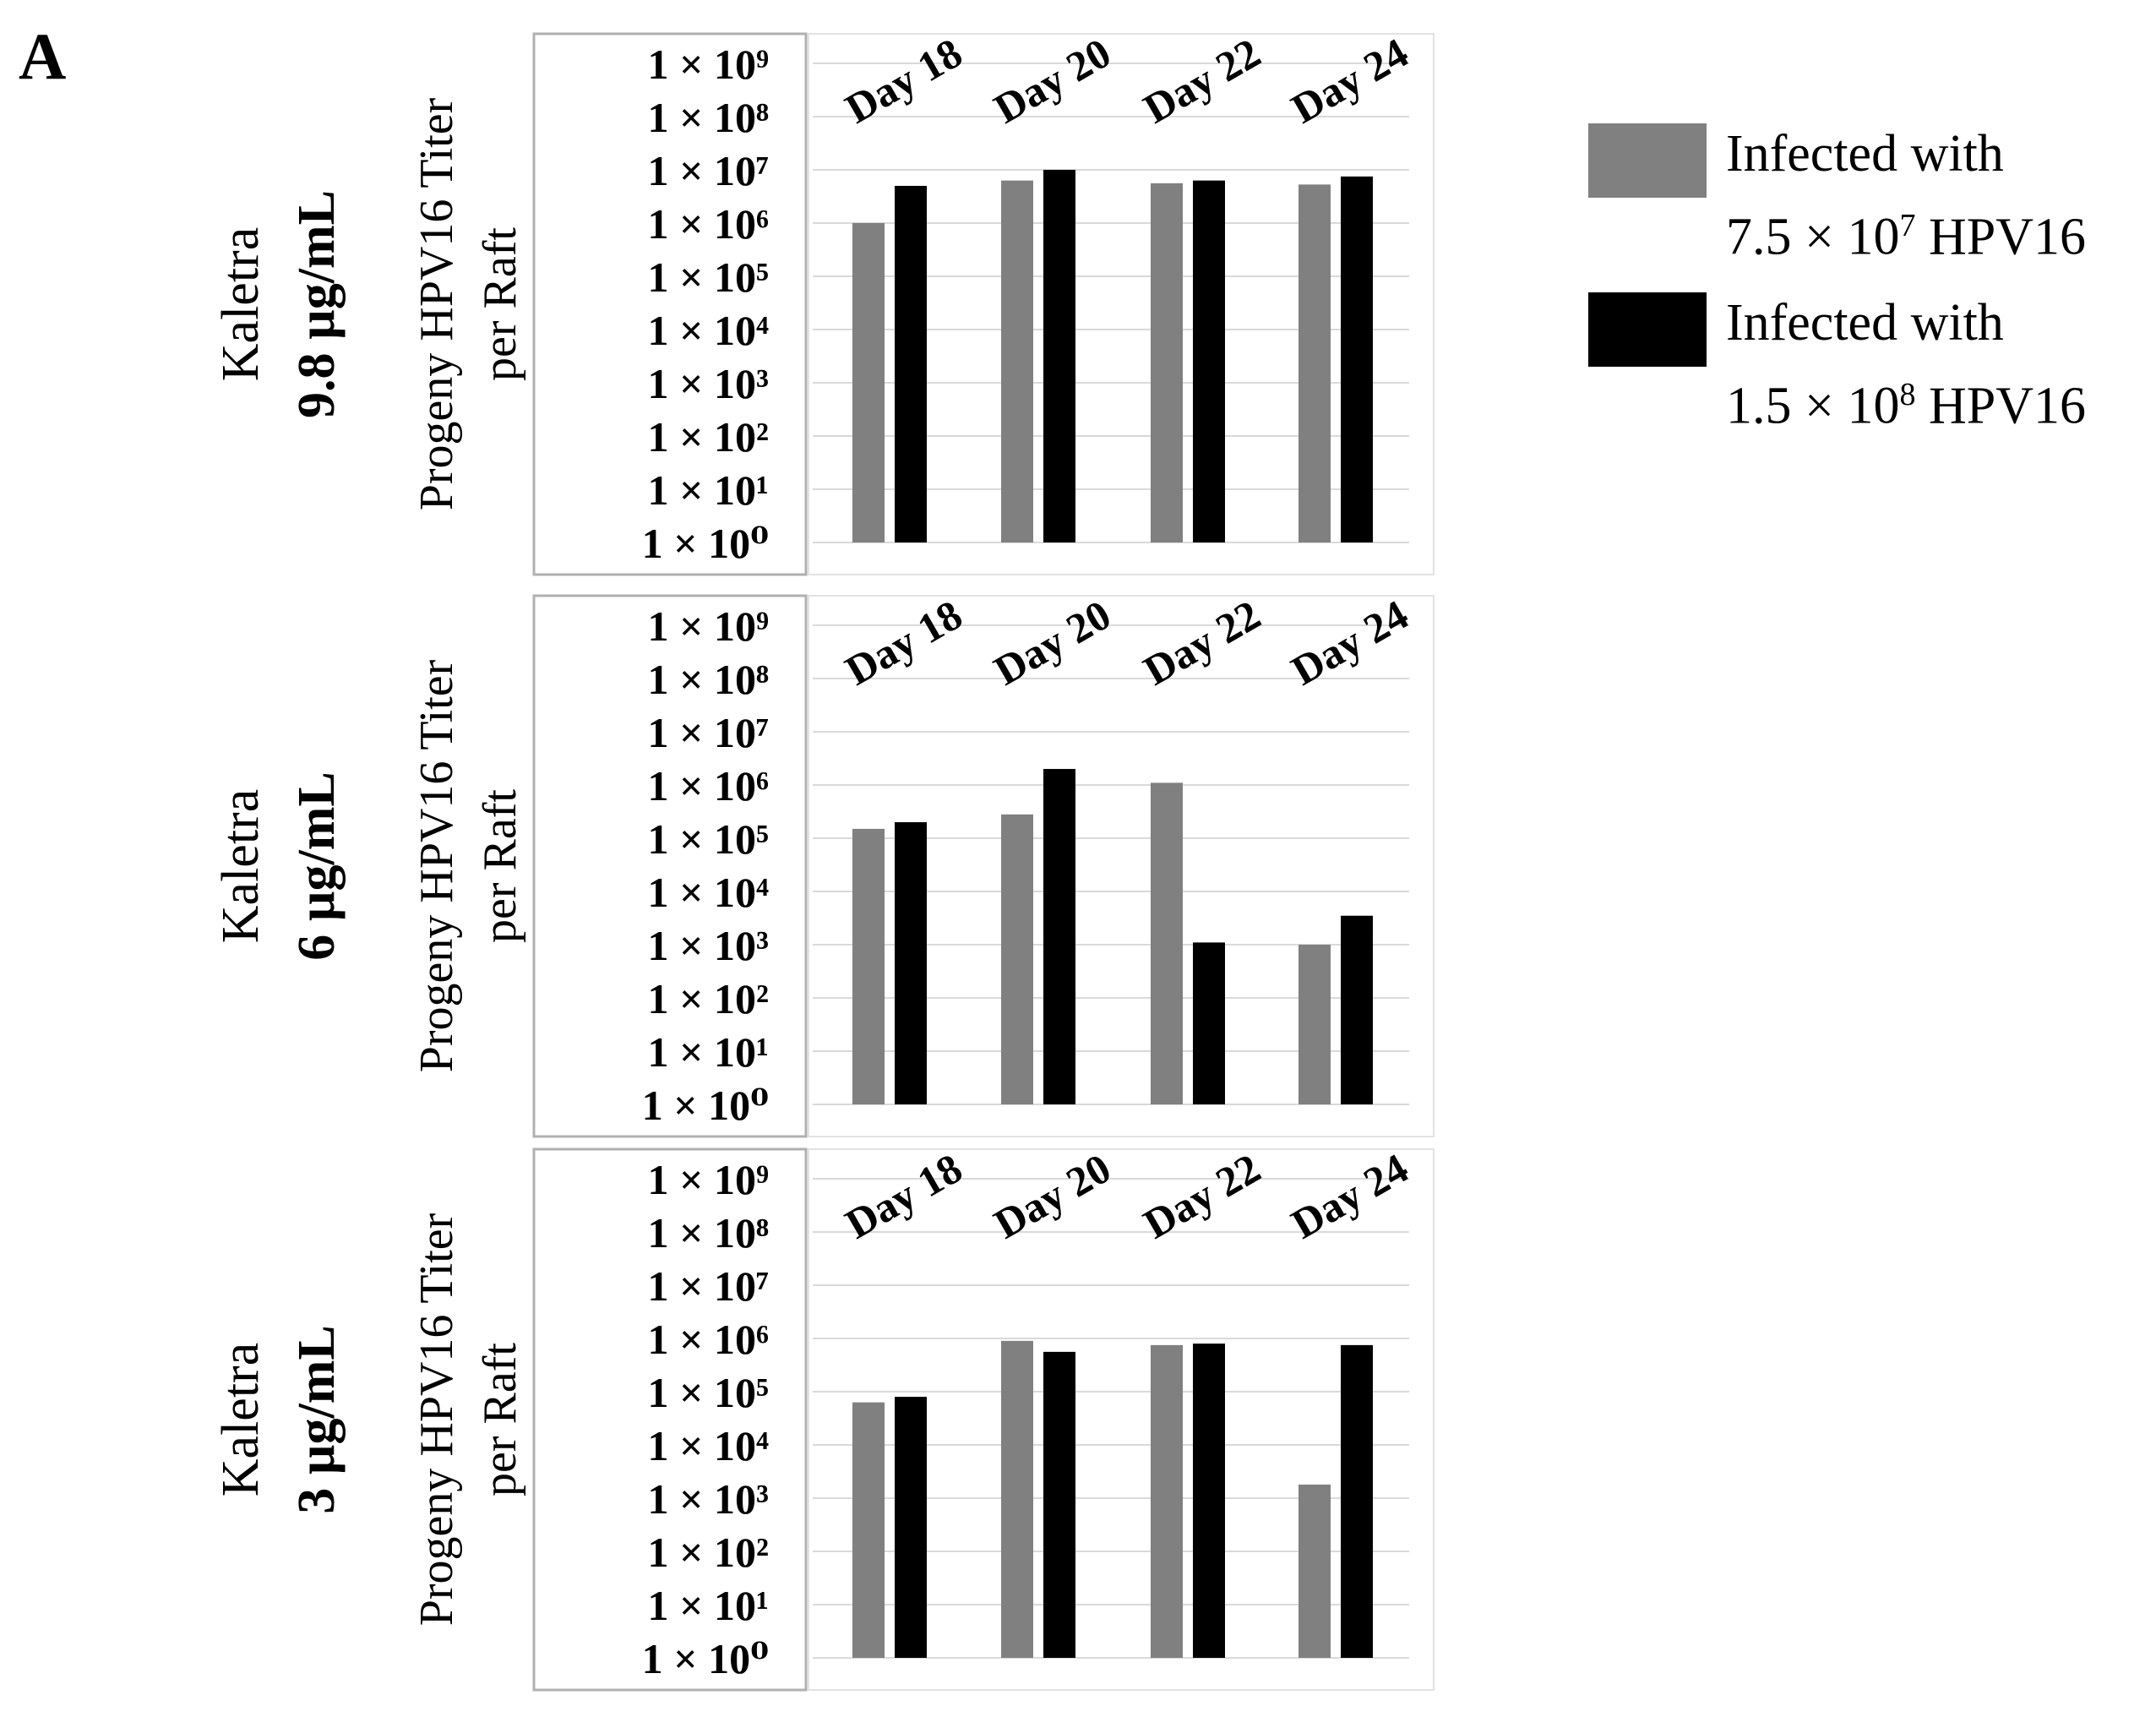 Image resolution: width=2156 pixels, height=1717 pixels. Describe the element at coordinates (317, 866) in the screenshot. I see `panel-subtitle: 6 µg/mL` at that location.